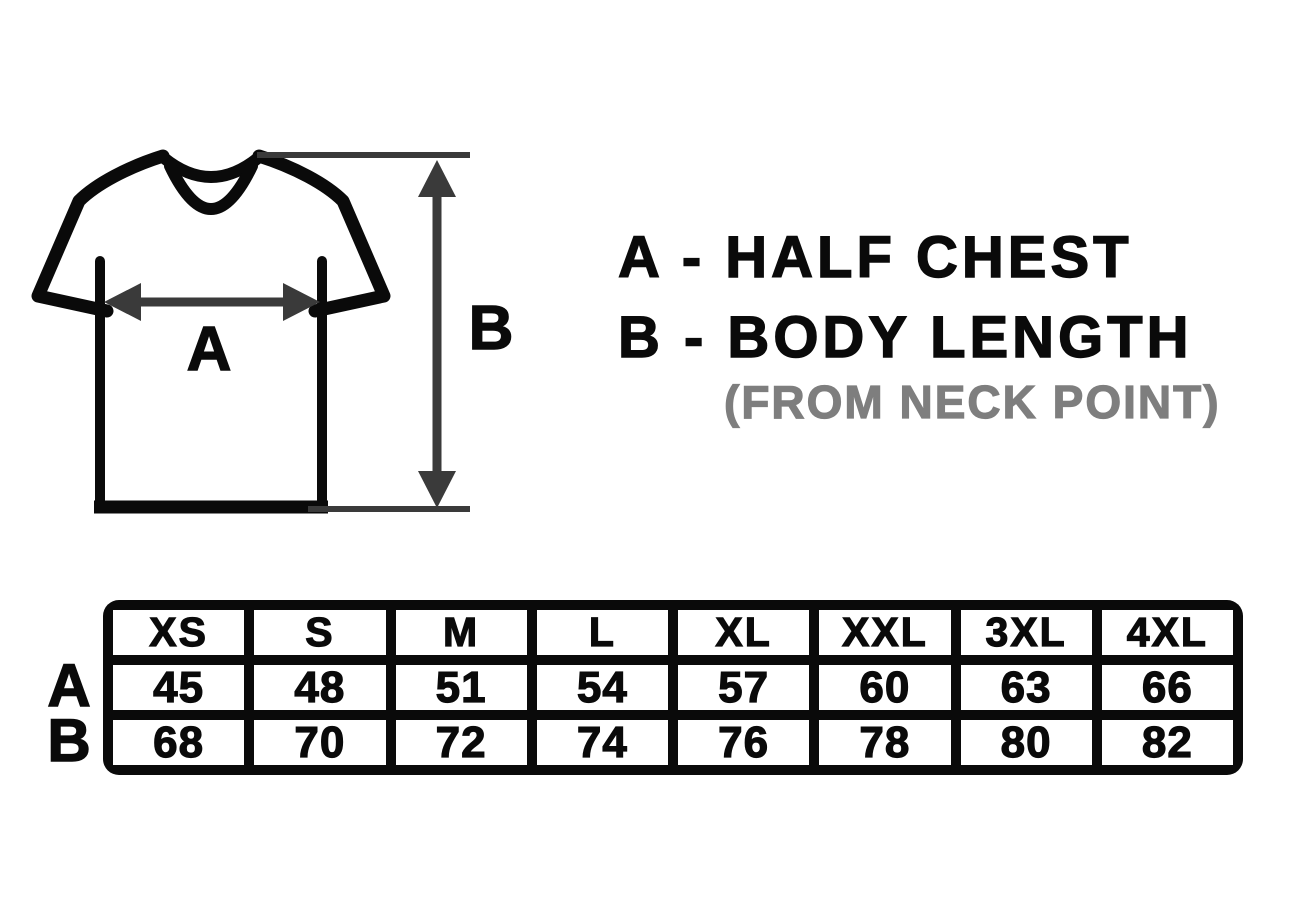 The width and height of the screenshot is (1300, 900). Describe the element at coordinates (71, 685) in the screenshot. I see `table-row-label-a: A` at that location.